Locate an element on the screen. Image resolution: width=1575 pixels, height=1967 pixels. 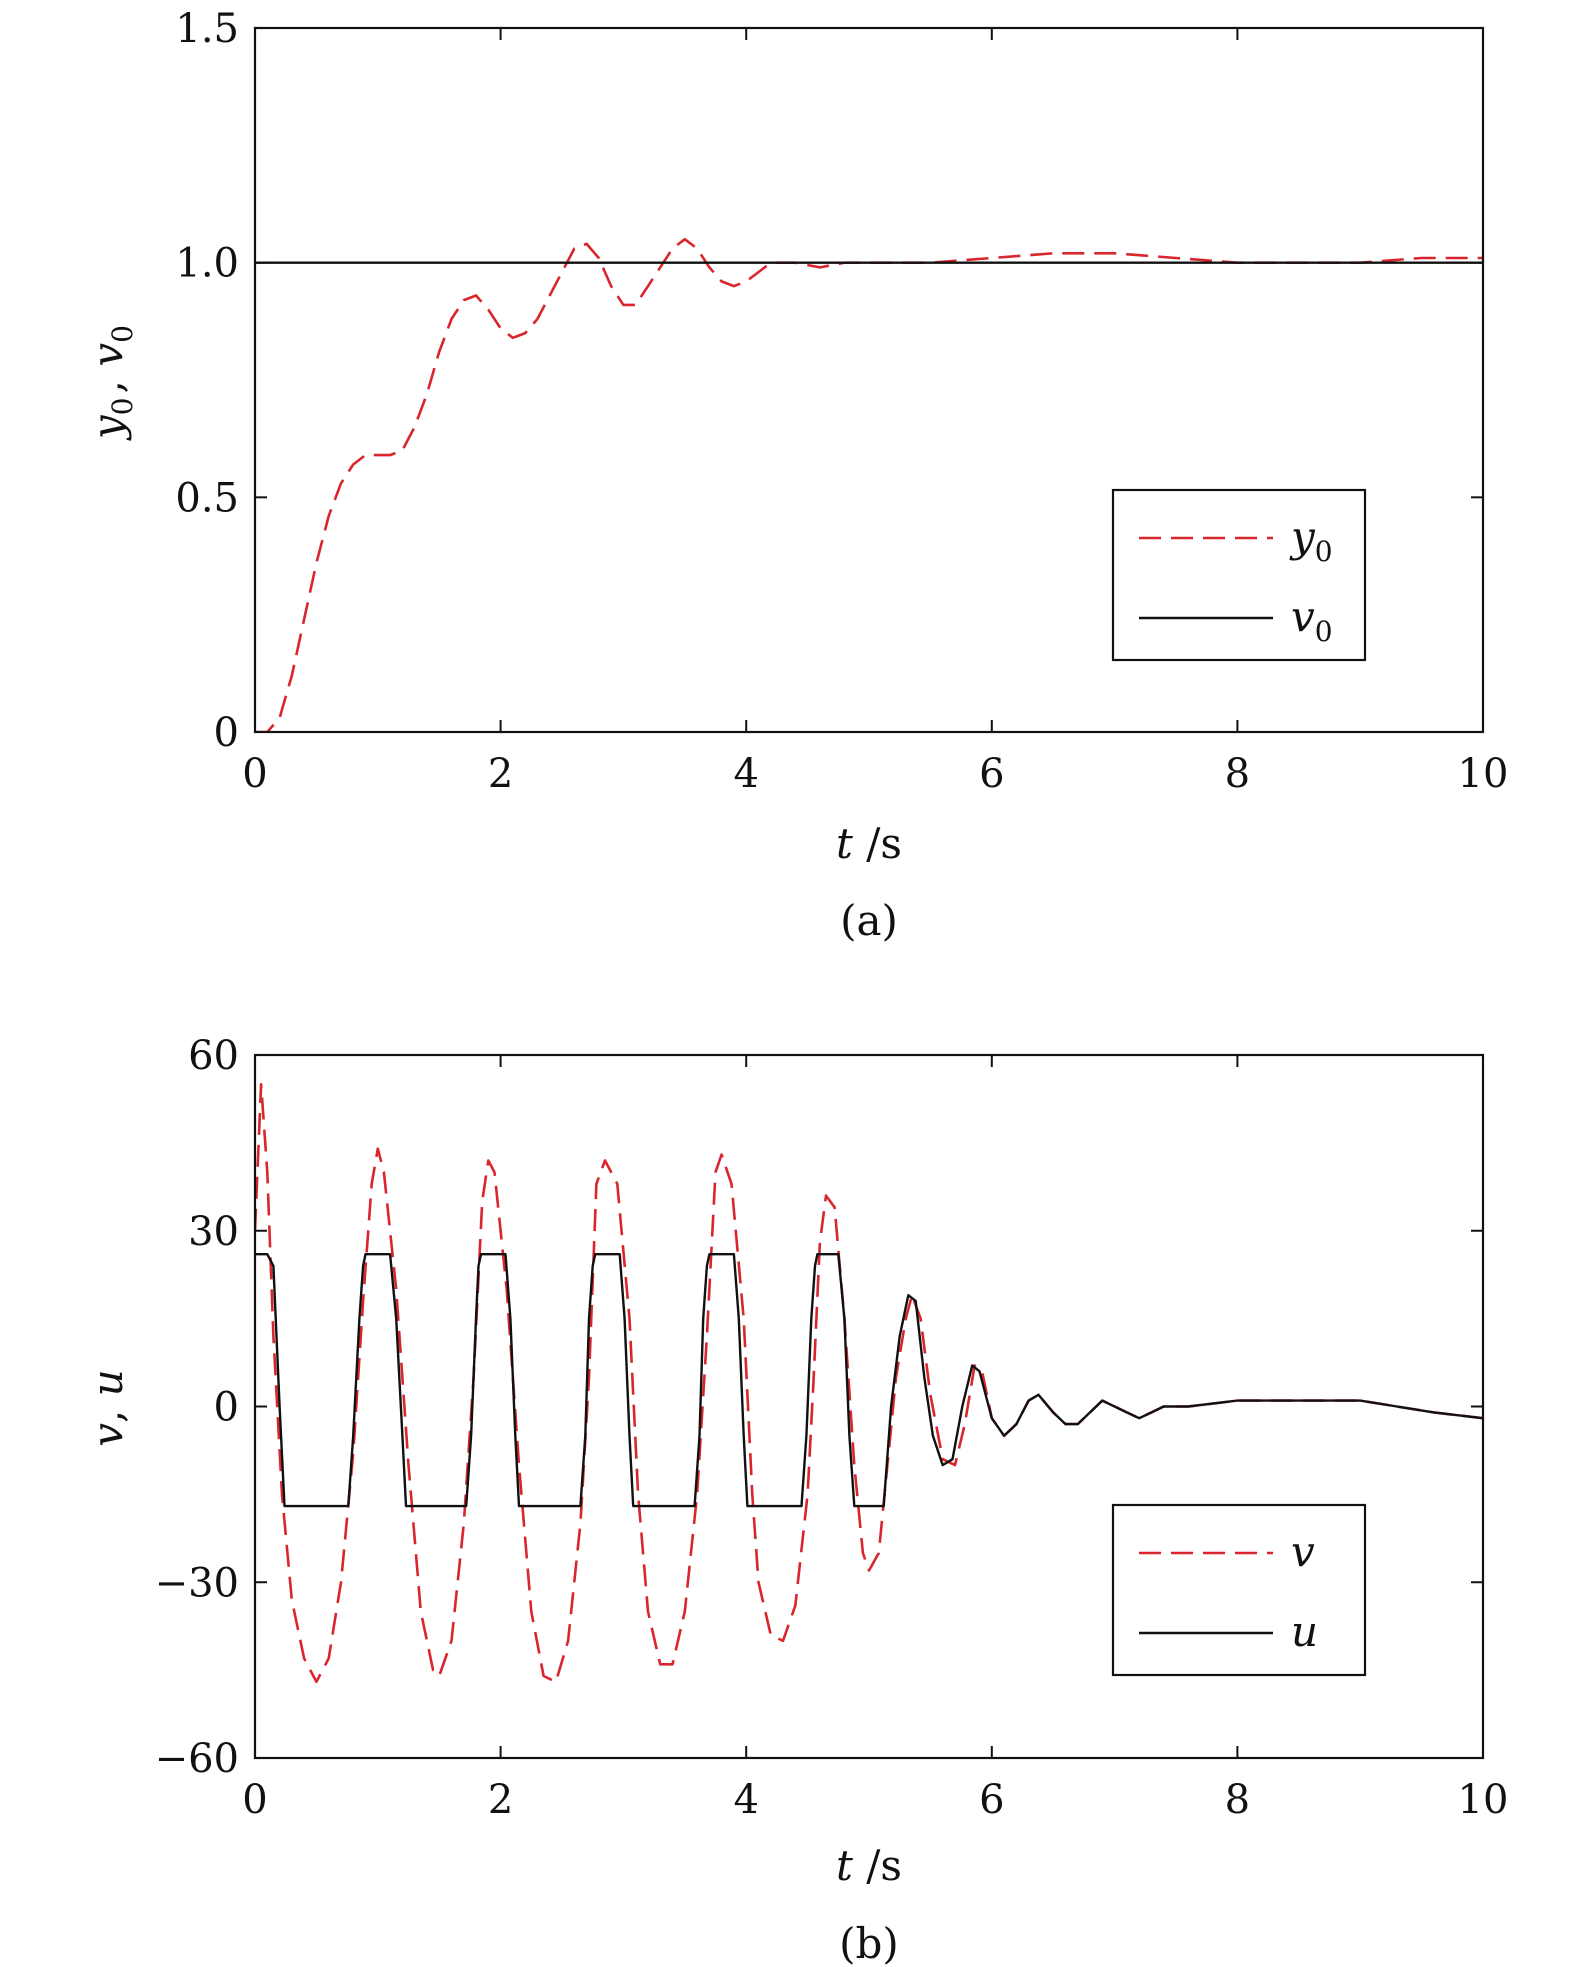
legend-label: v is located at coordinates (1303, 1551).